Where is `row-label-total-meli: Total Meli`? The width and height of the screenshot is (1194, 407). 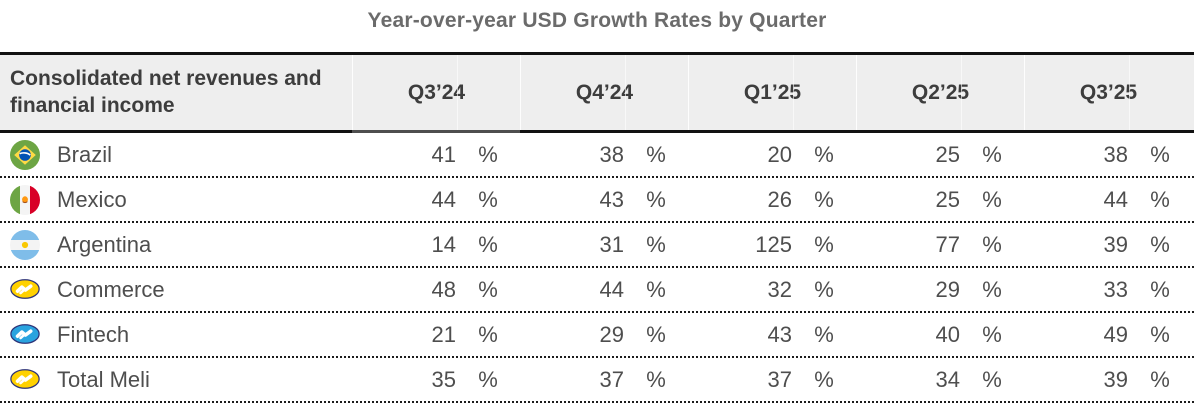
row-label-total-meli: Total Meli is located at coordinates (176, 380).